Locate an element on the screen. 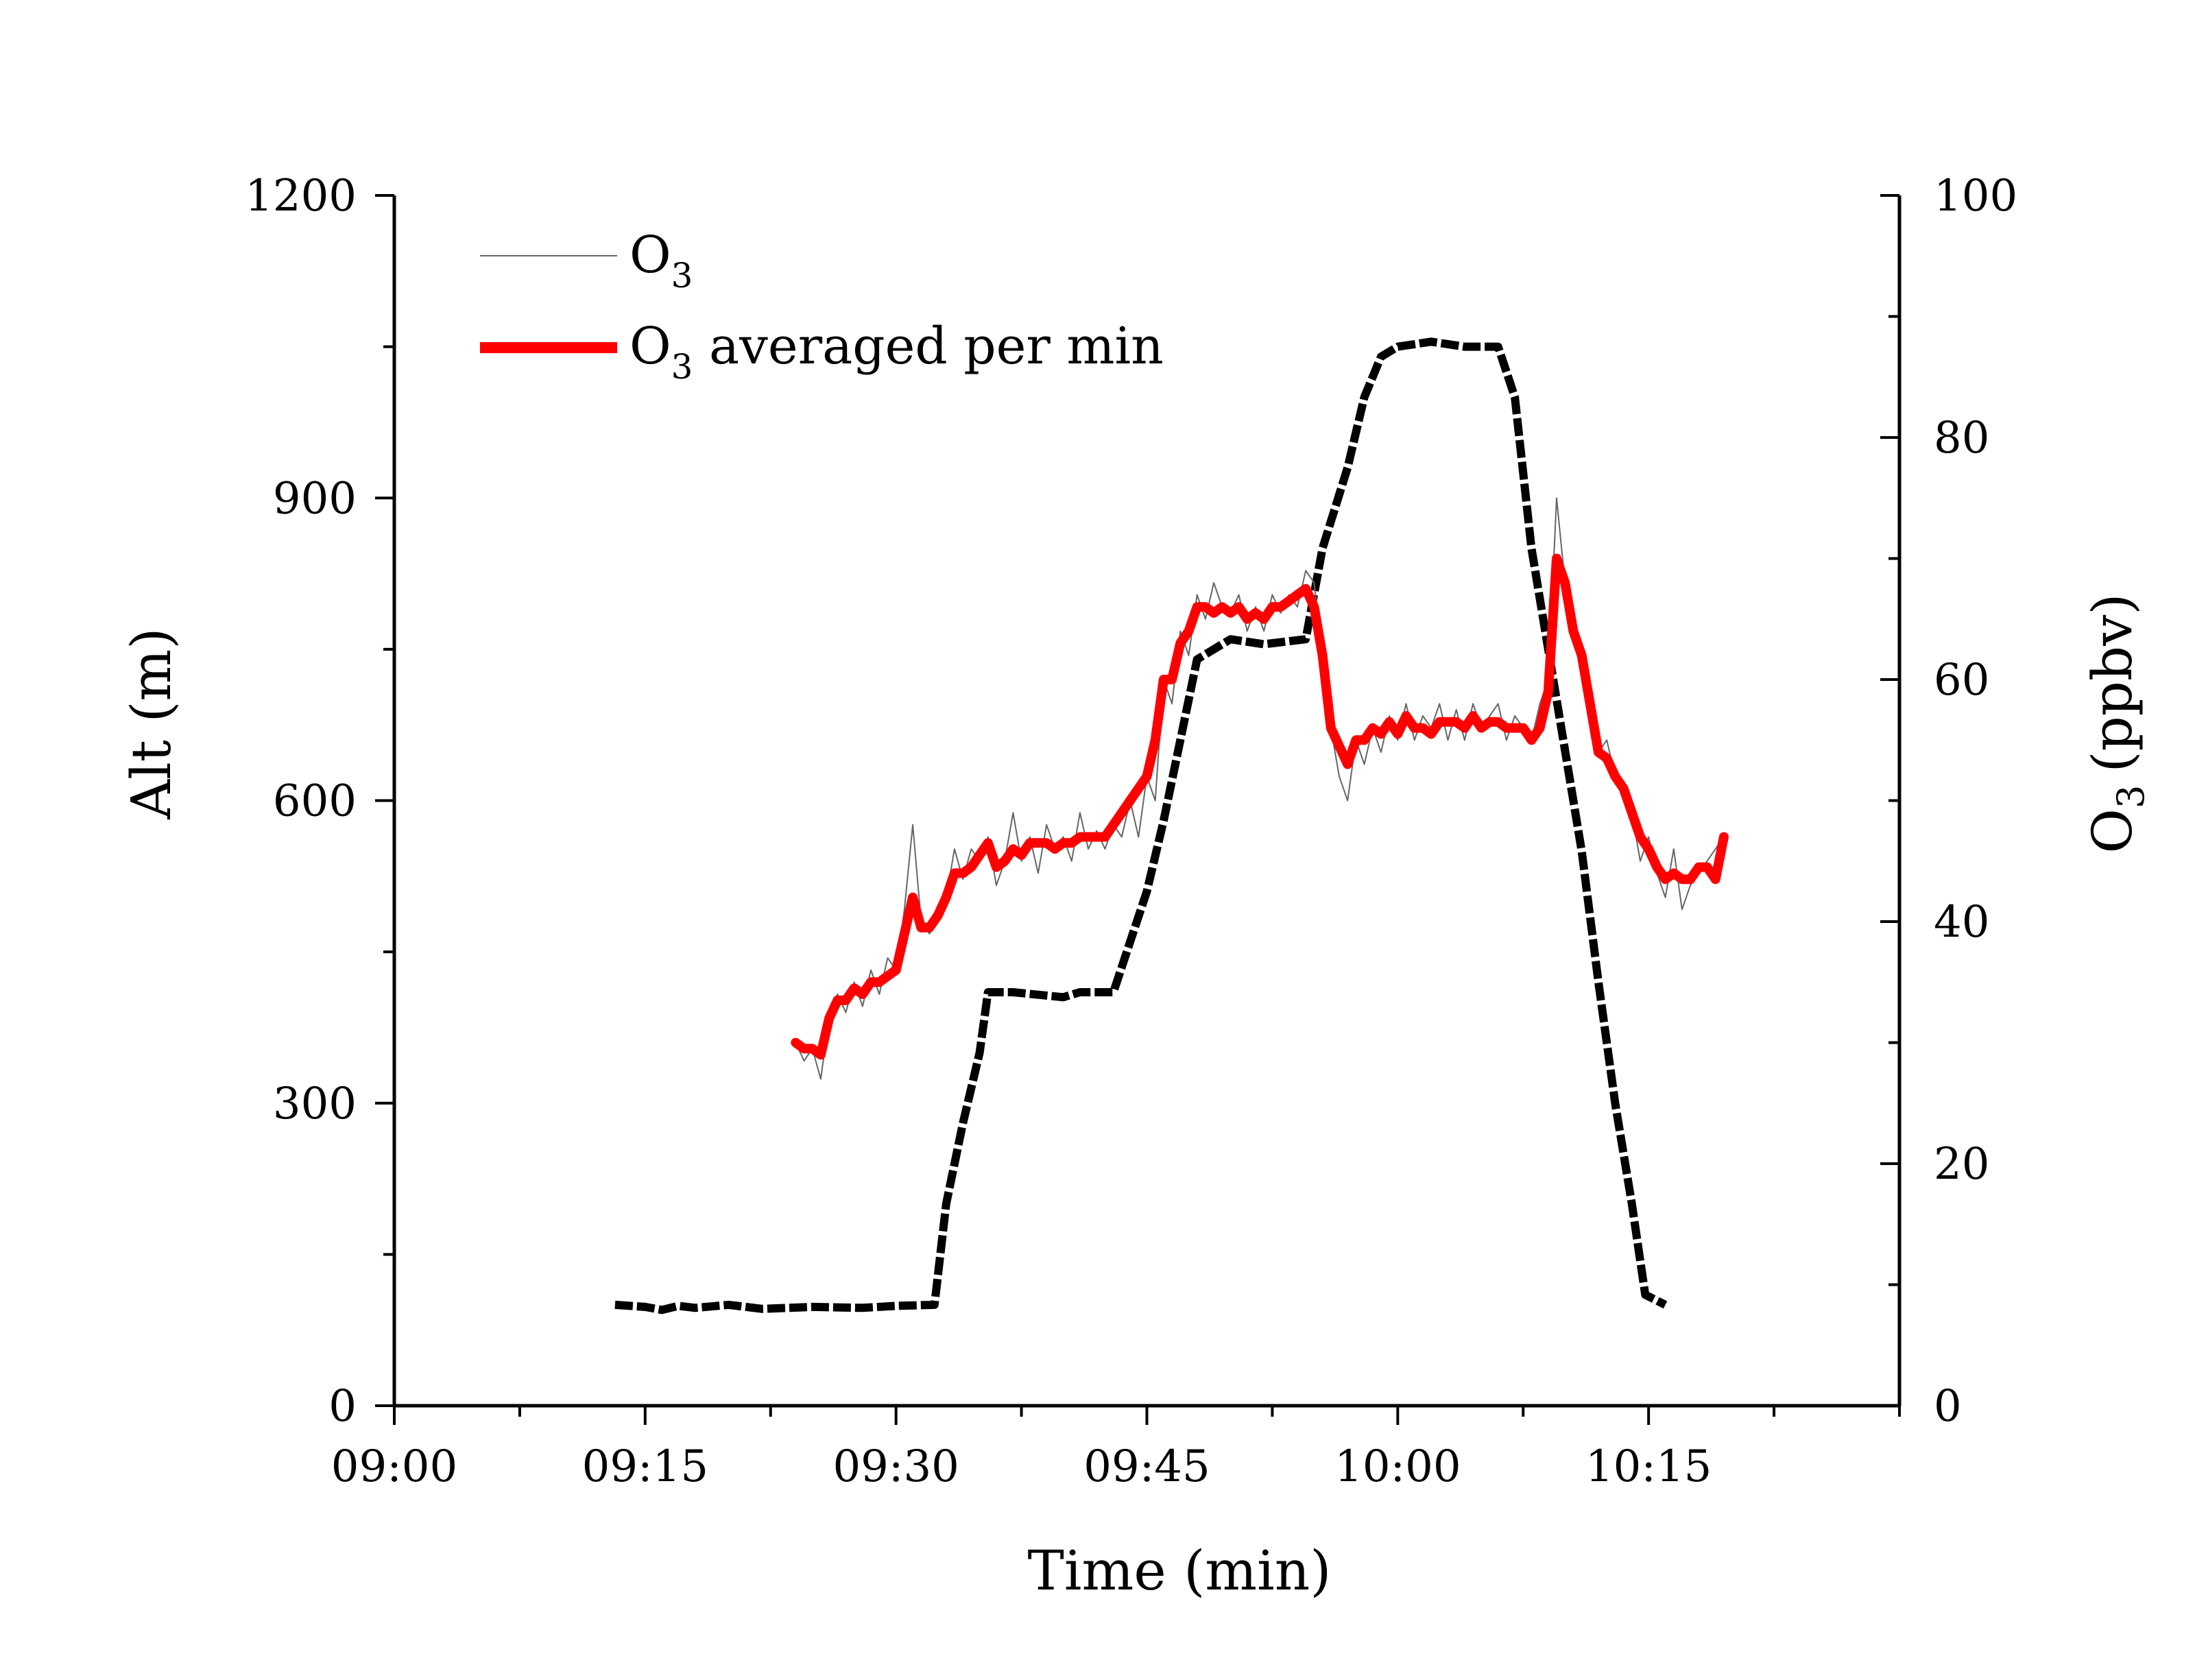 The width and height of the screenshot is (2195, 1680). series-line-o3 is located at coordinates (1260, 788).